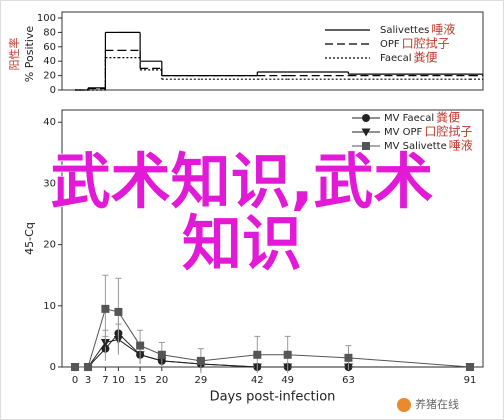  I want to click on x-tick-label: 20, so click(161, 380).